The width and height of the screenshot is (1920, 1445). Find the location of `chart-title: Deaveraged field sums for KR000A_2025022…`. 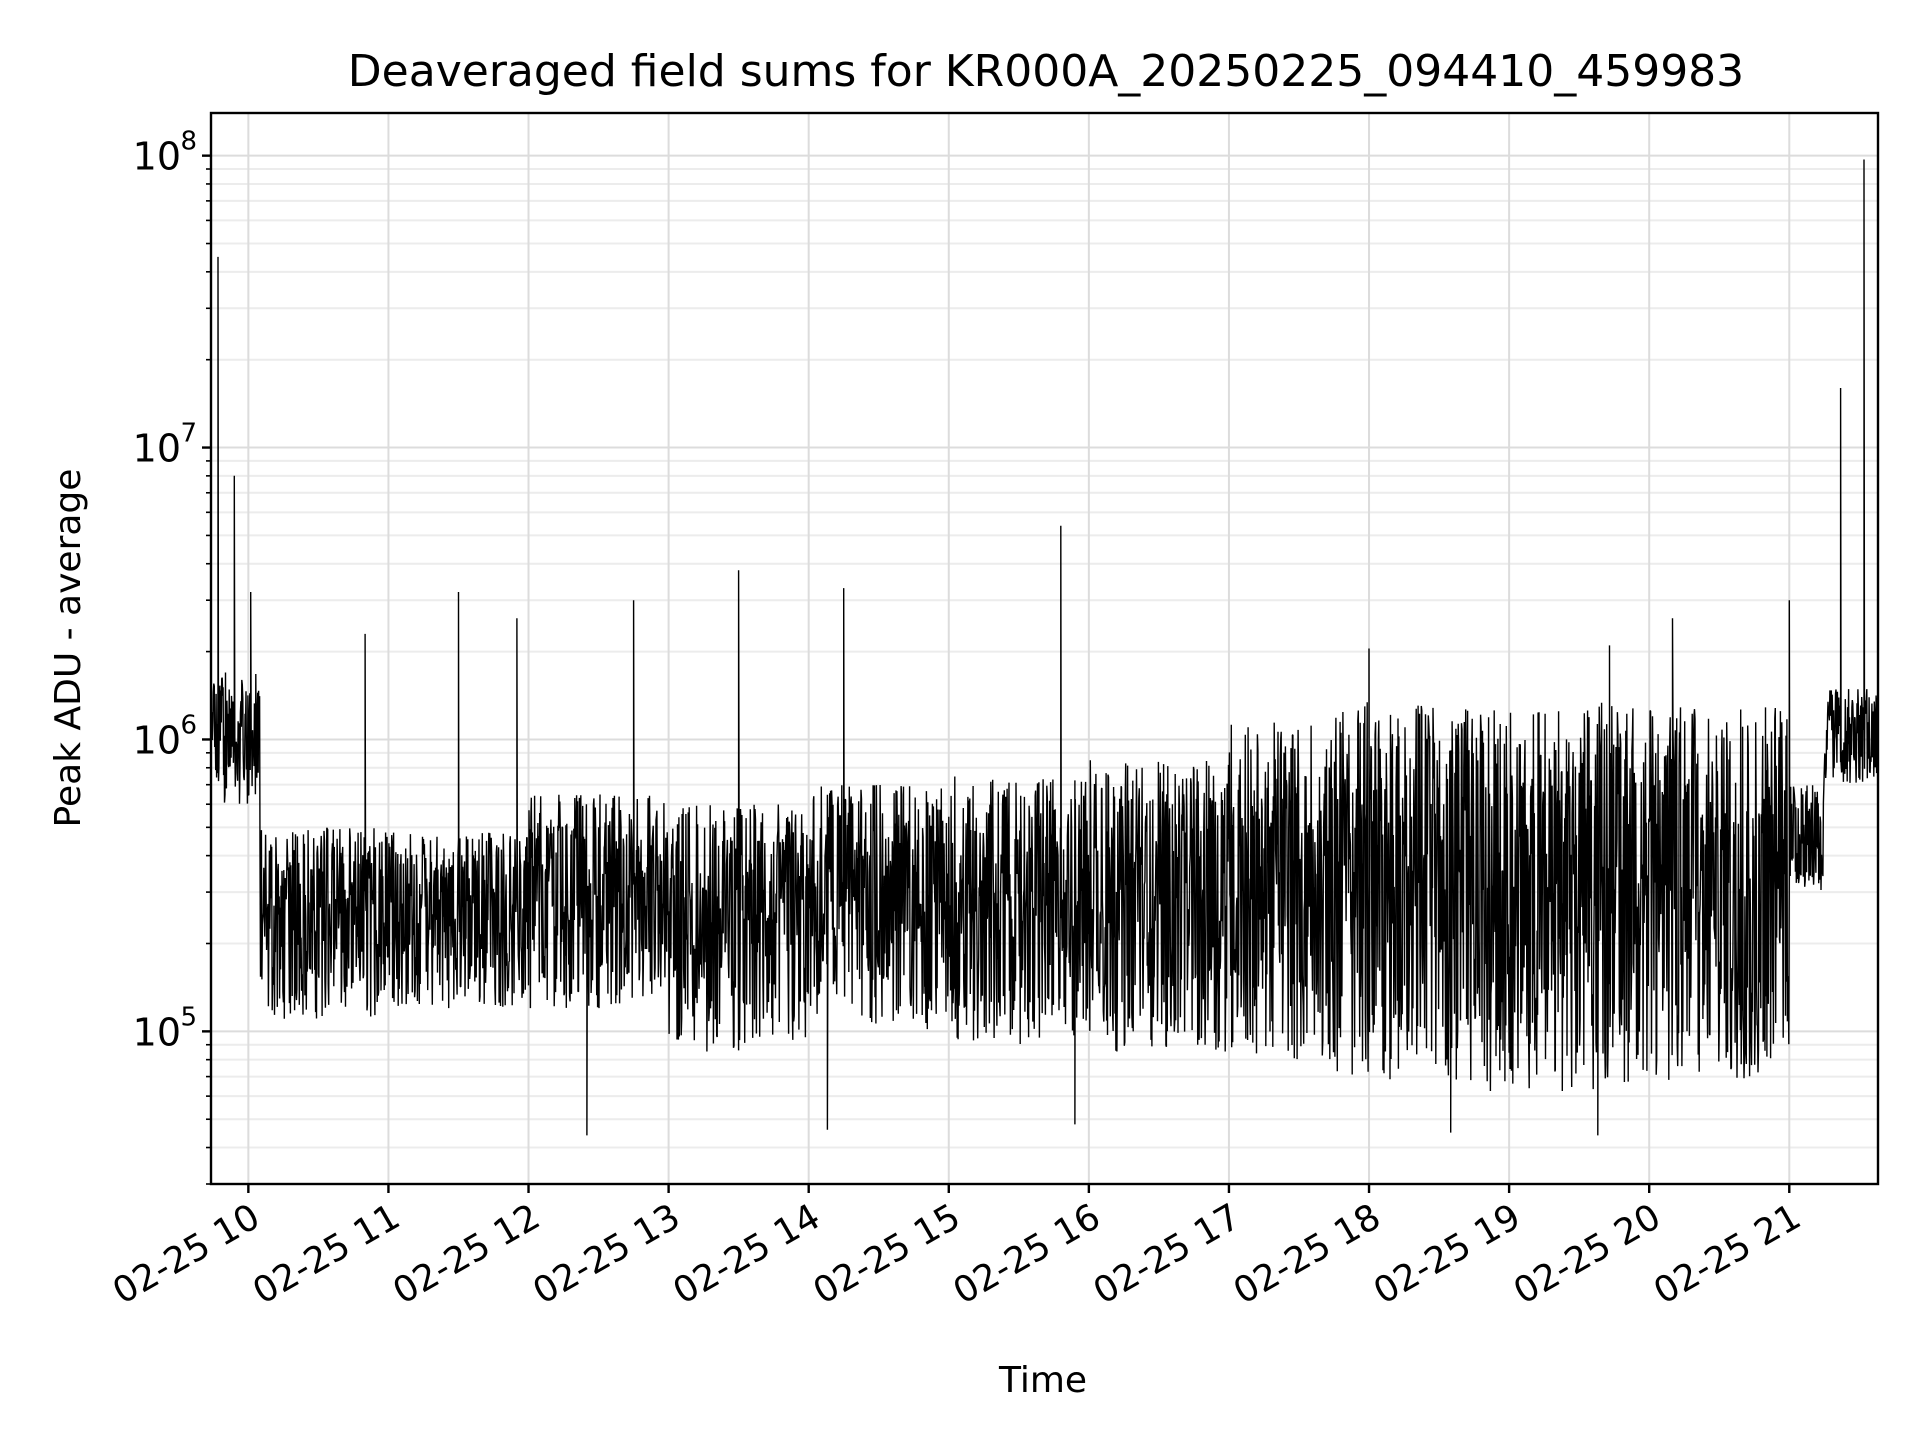

chart-title: Deaveraged field sums for KR000A_2025022… is located at coordinates (1046, 71).